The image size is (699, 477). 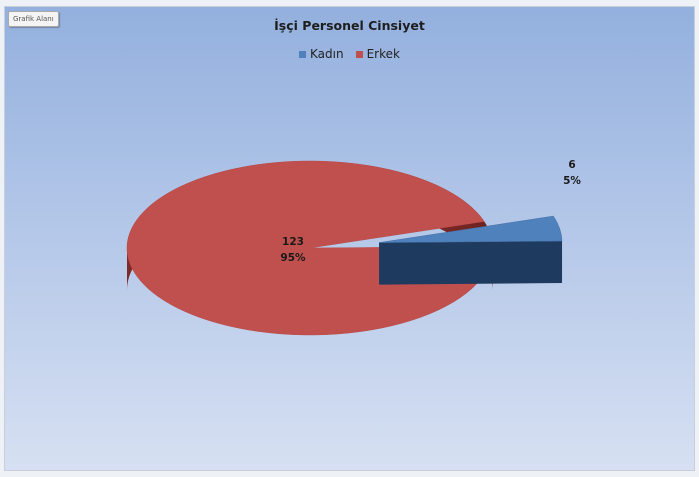 What do you see at coordinates (349, 54) in the screenshot?
I see `legend: Kadın Erkek` at bounding box center [349, 54].